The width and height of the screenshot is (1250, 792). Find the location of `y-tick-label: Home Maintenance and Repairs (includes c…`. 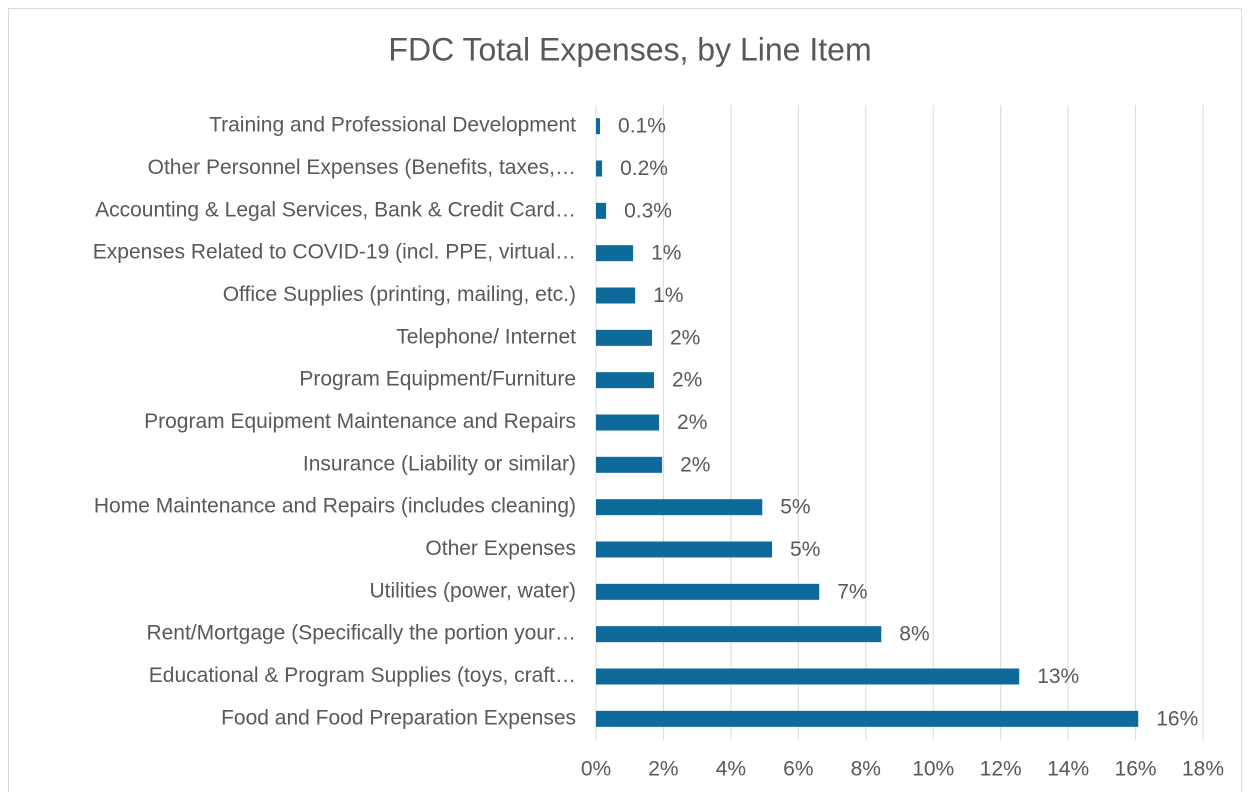

y-tick-label: Home Maintenance and Repairs (includes c… is located at coordinates (335, 506).